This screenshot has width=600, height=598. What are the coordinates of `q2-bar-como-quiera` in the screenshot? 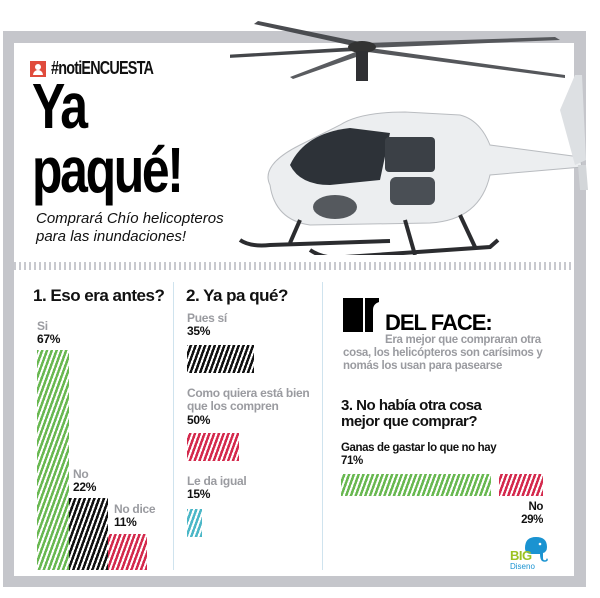 It's located at (213, 447).